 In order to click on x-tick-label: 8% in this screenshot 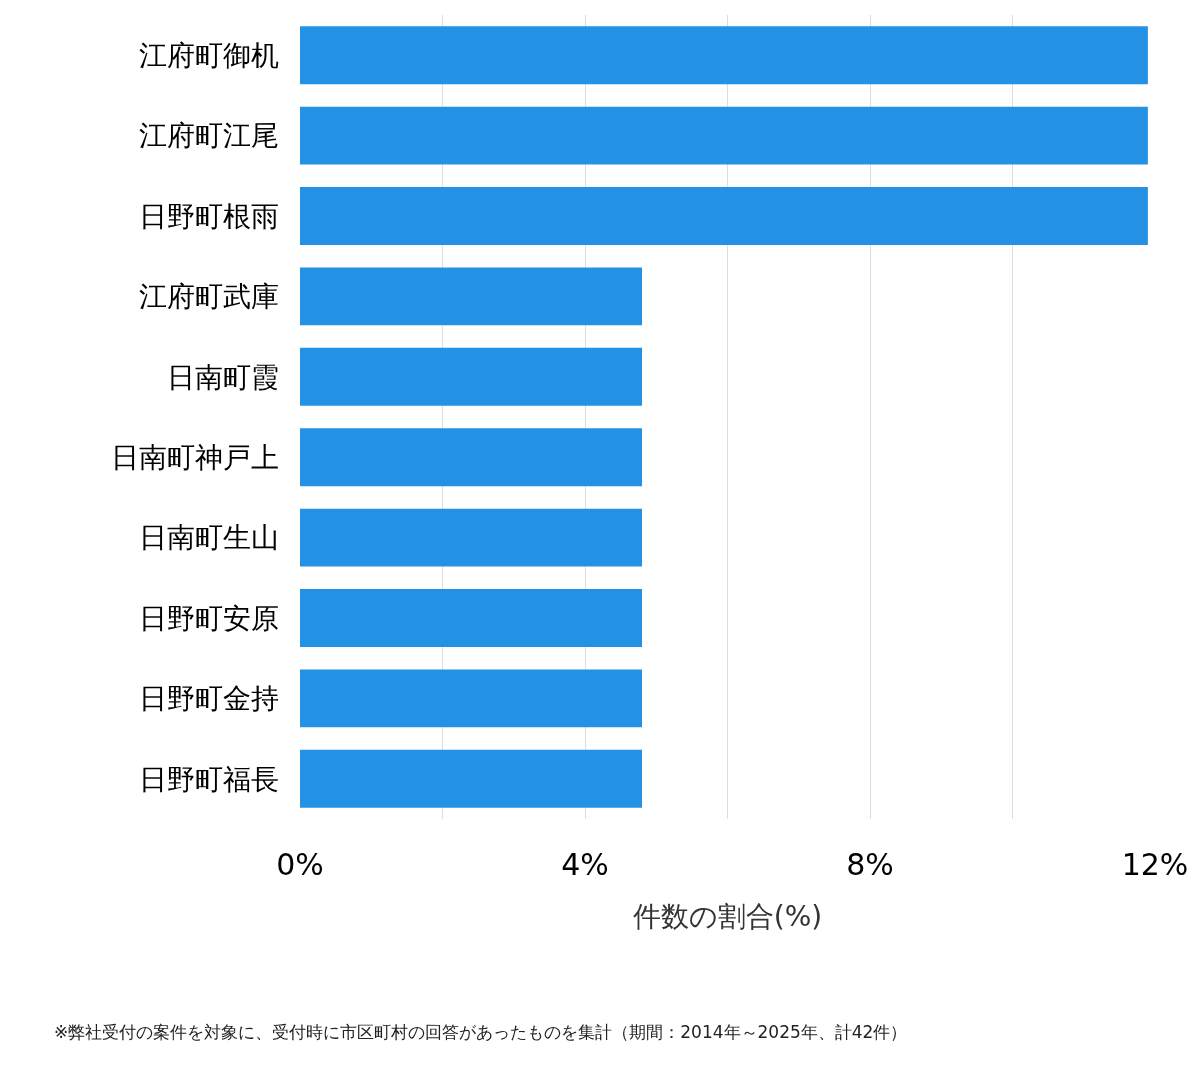, I will do `click(870, 864)`.